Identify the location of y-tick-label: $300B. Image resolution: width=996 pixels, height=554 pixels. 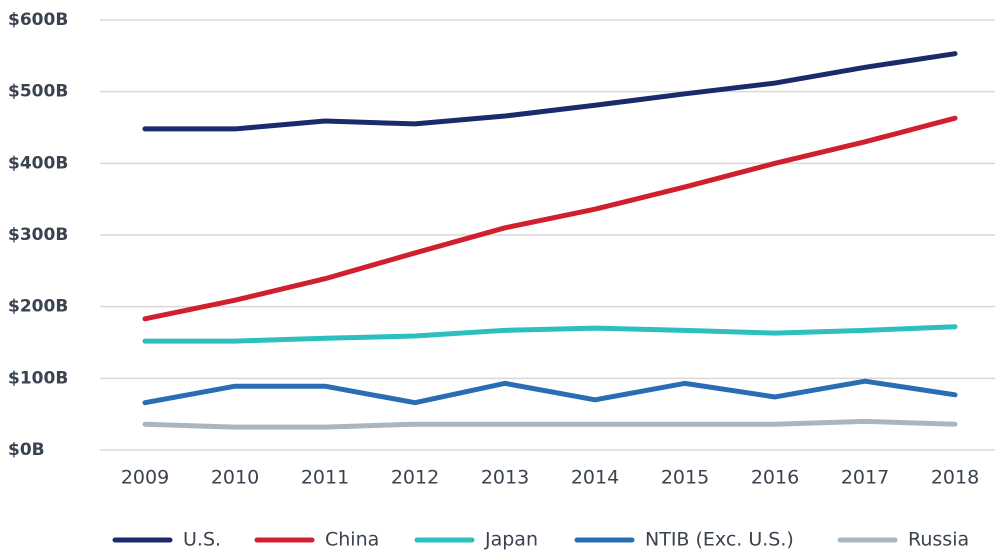
(38, 235).